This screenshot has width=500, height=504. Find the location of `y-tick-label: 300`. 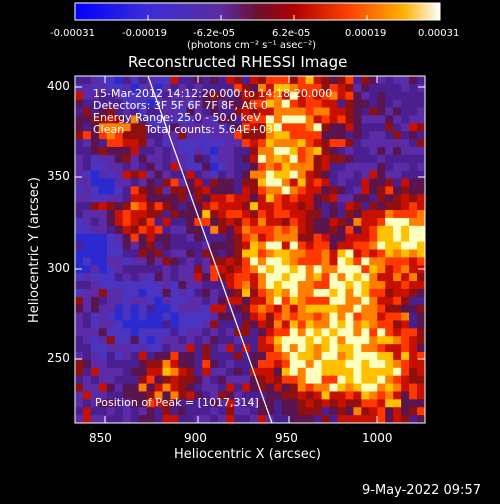

y-tick-label: 300 is located at coordinates (58, 268).